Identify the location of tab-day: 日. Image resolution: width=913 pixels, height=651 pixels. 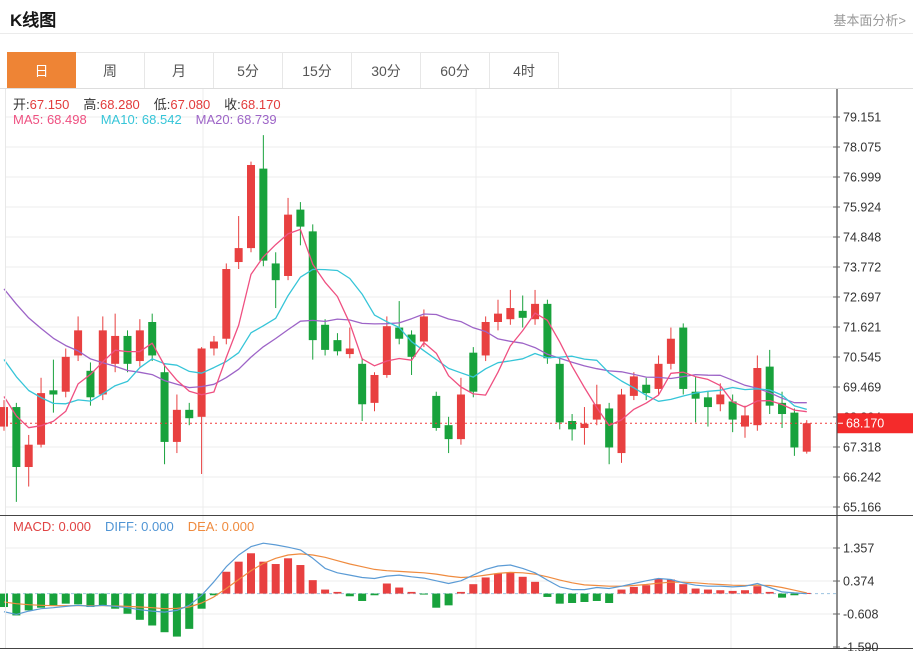
(41, 70).